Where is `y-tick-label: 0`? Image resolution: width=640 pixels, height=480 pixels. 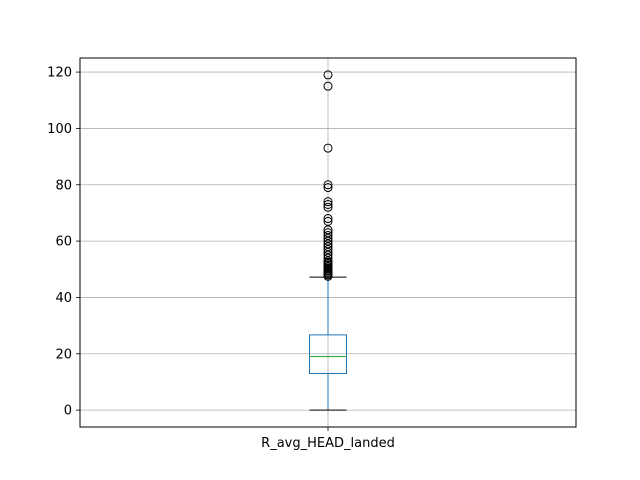 y-tick-label: 0 is located at coordinates (68, 411).